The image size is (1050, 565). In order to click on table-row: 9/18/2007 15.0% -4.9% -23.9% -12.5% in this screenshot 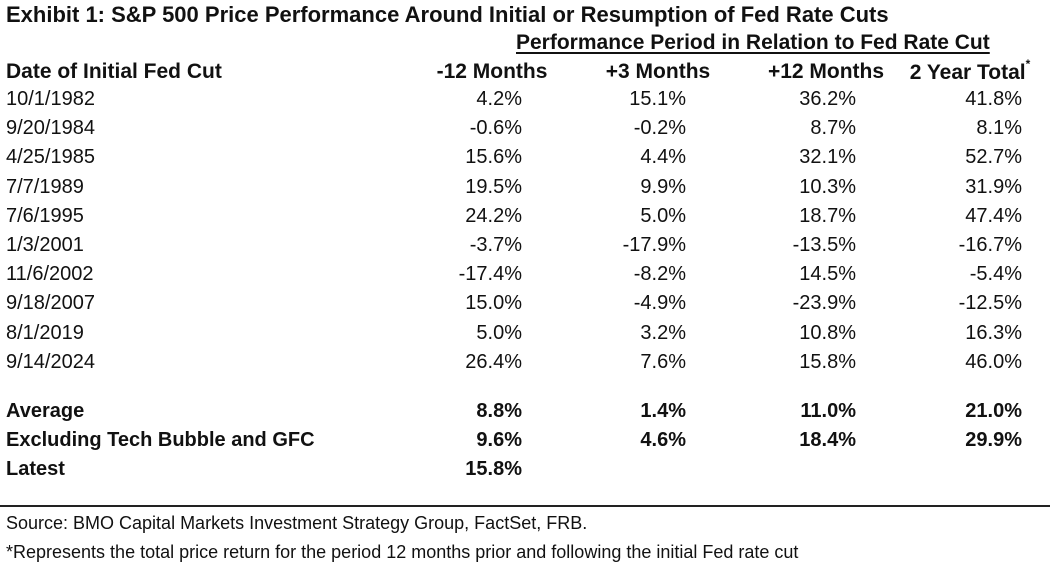, I will do `click(525, 304)`.